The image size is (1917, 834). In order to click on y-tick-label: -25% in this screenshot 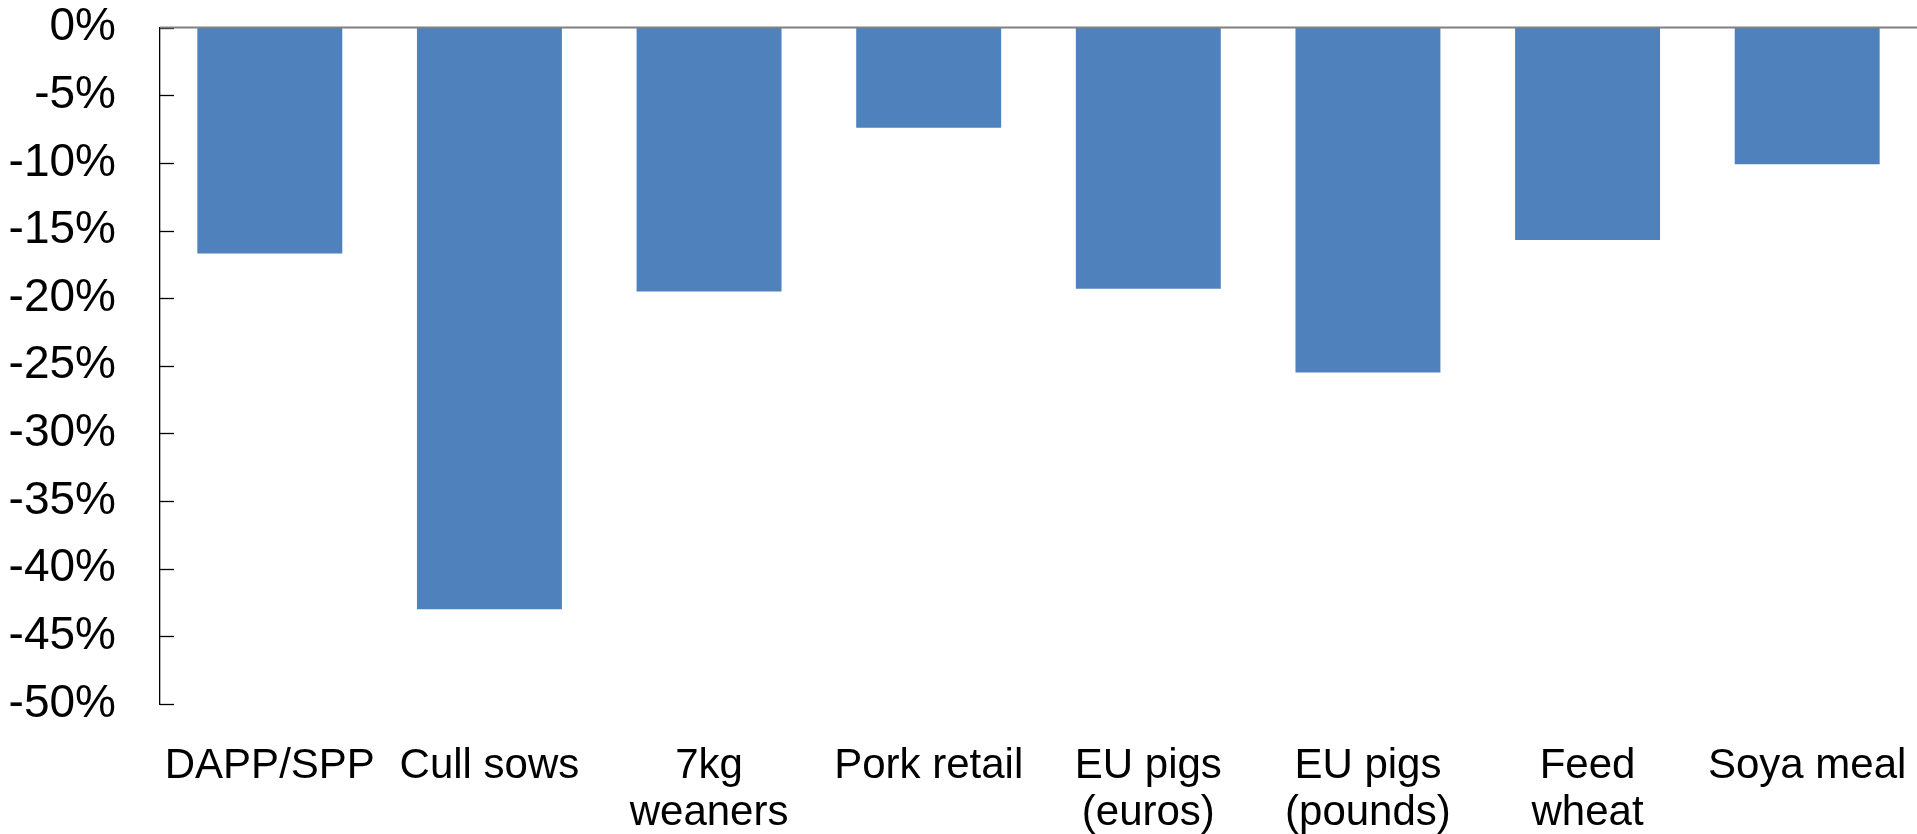, I will do `click(62, 362)`.